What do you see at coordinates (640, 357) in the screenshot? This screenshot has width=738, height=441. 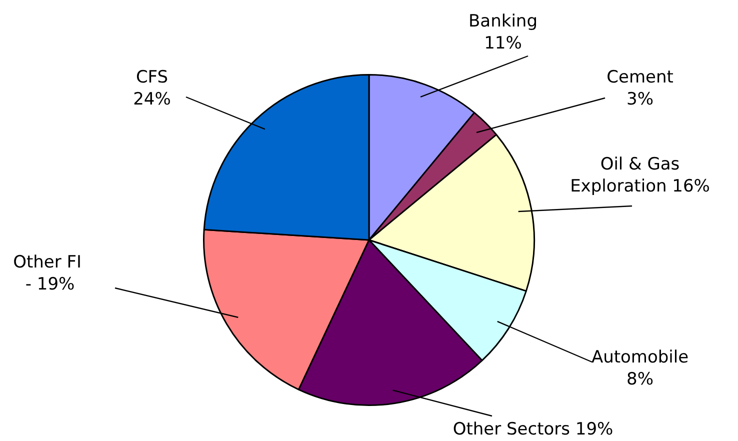 I see `slice-label: Automobile` at bounding box center [640, 357].